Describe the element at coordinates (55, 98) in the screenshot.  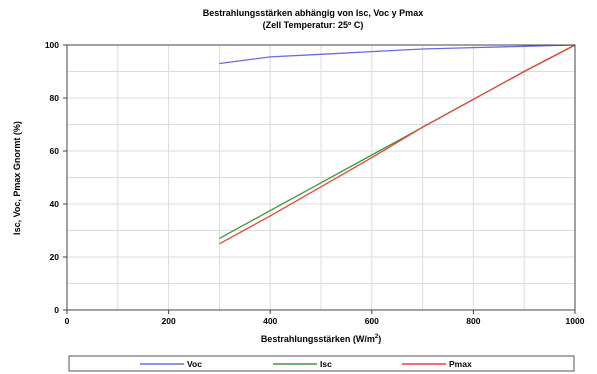
I see `y-tick-label: 80` at that location.